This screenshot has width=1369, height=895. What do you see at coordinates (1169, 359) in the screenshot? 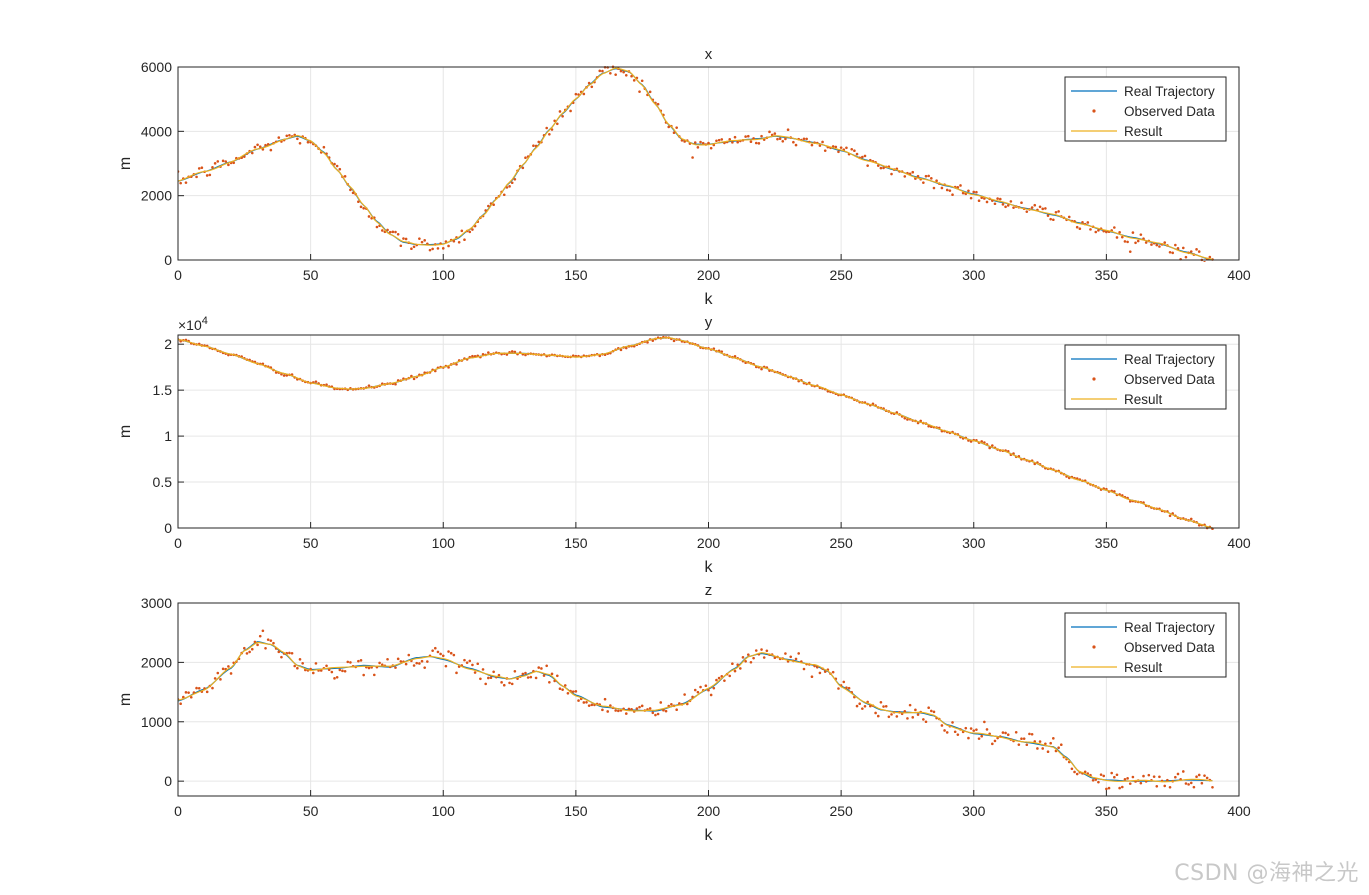
I see `legend-label: Real Trajectory` at bounding box center [1169, 359].